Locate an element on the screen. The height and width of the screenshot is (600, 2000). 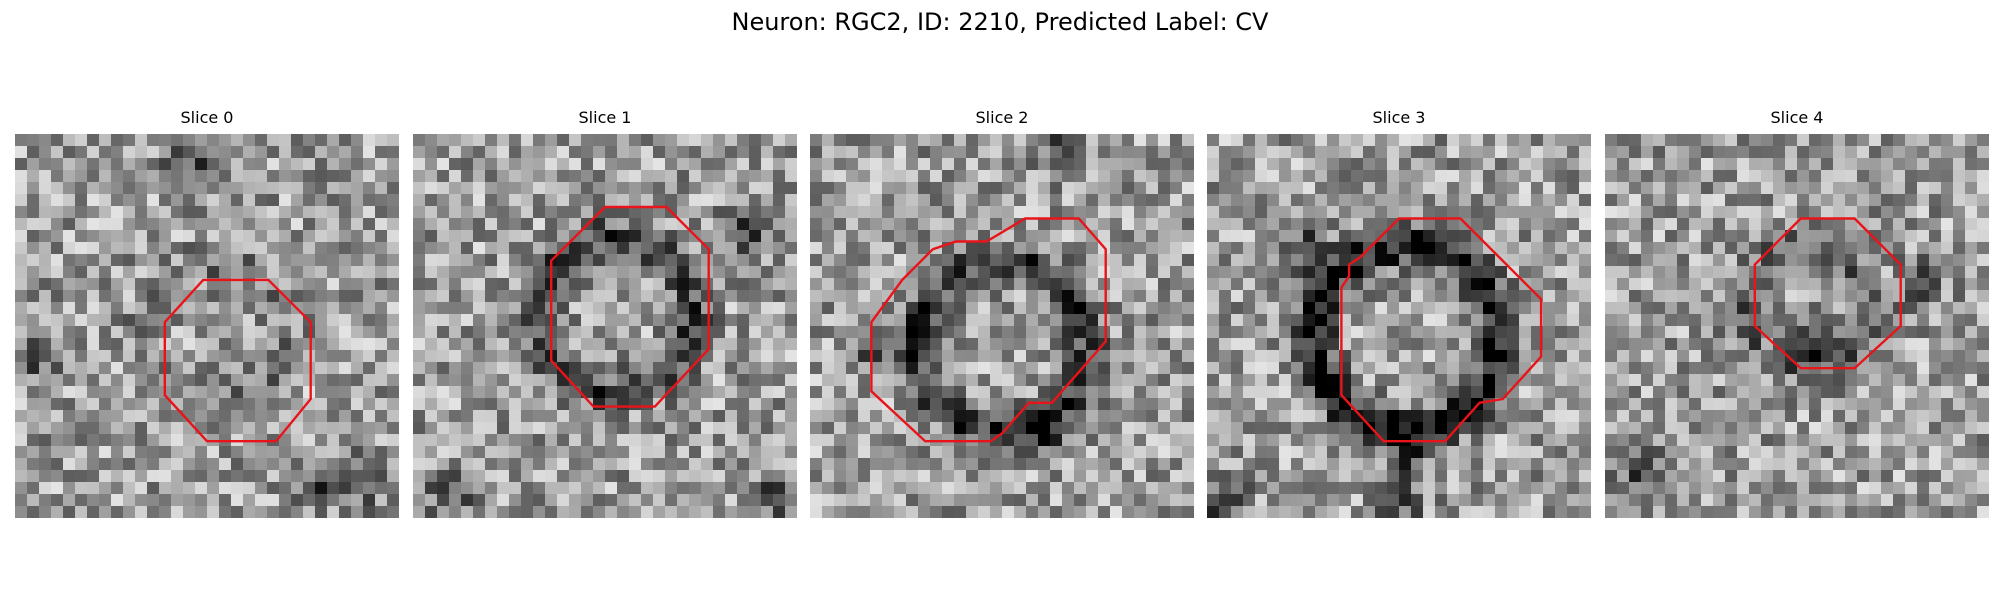
slice-title: Slice 0 is located at coordinates (207, 117).